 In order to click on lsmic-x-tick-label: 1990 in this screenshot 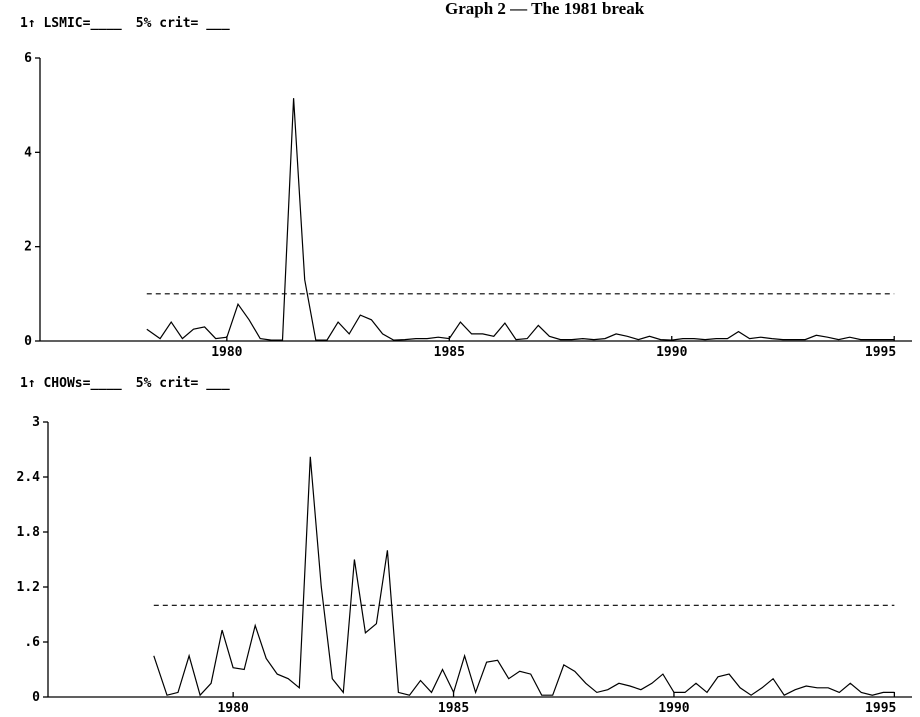, I will do `click(671, 352)`.